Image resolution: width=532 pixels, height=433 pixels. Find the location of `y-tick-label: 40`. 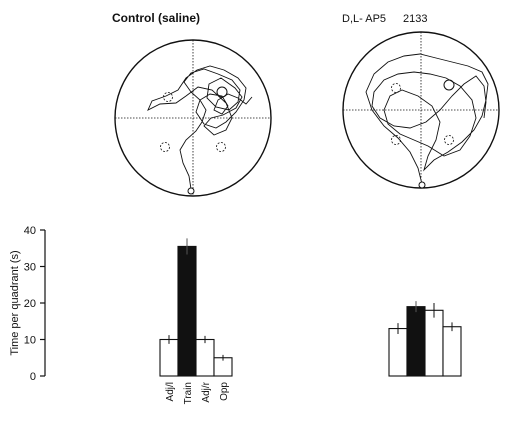

y-tick-label: 40 is located at coordinates (30, 231).